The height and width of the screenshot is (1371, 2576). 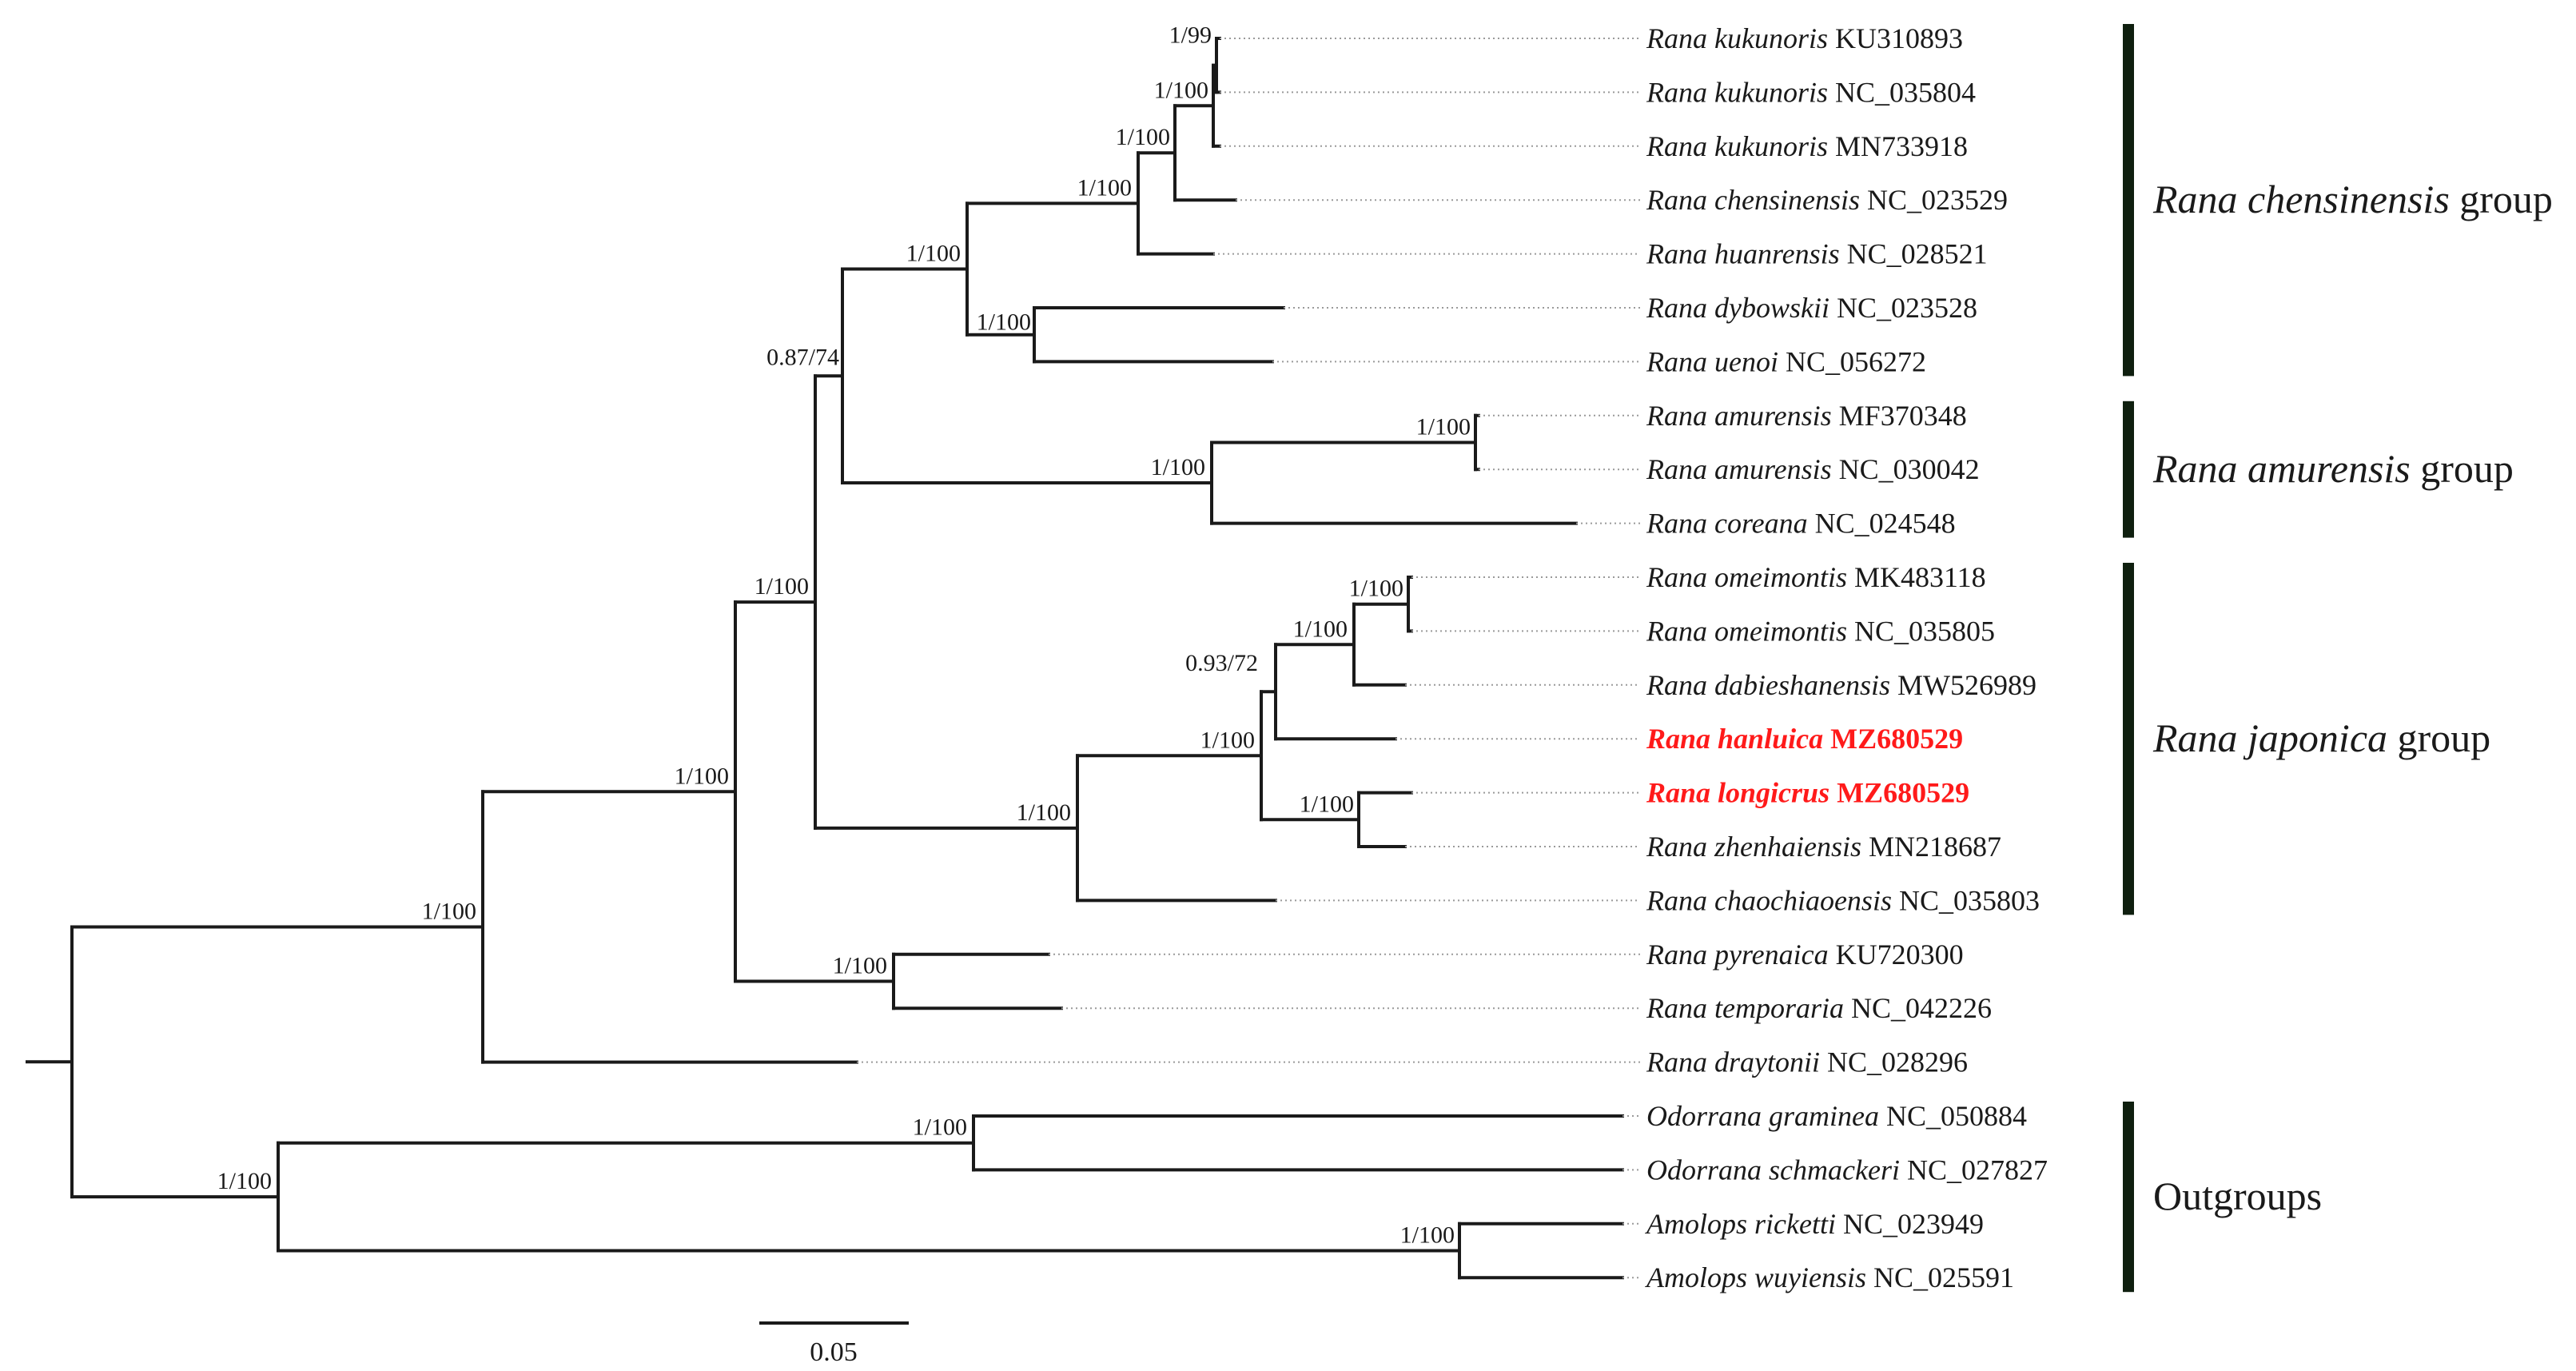 I want to click on tip-species: Rana temporaria, so click(x=1745, y=1008).